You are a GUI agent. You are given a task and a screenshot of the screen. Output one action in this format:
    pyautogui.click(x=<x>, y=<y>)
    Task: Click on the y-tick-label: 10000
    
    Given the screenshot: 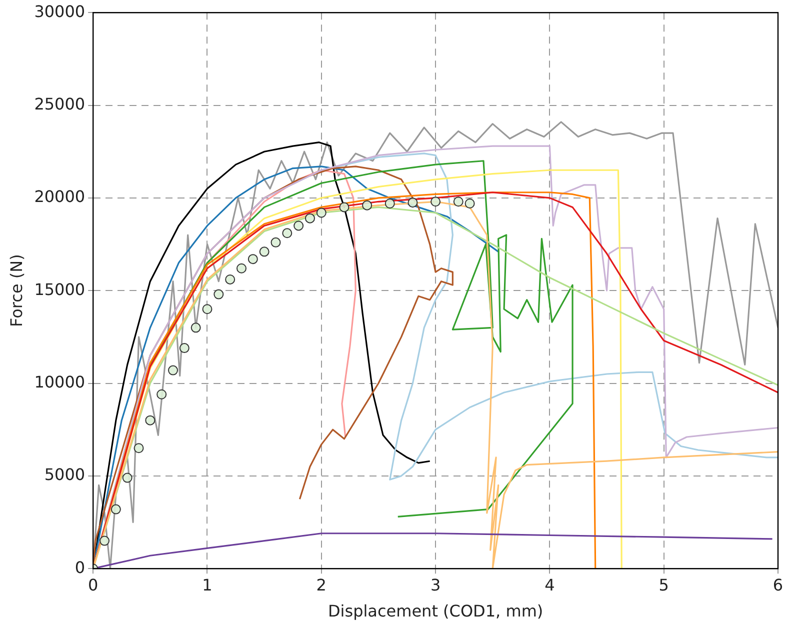 What is the action you would take?
    pyautogui.click(x=60, y=382)
    